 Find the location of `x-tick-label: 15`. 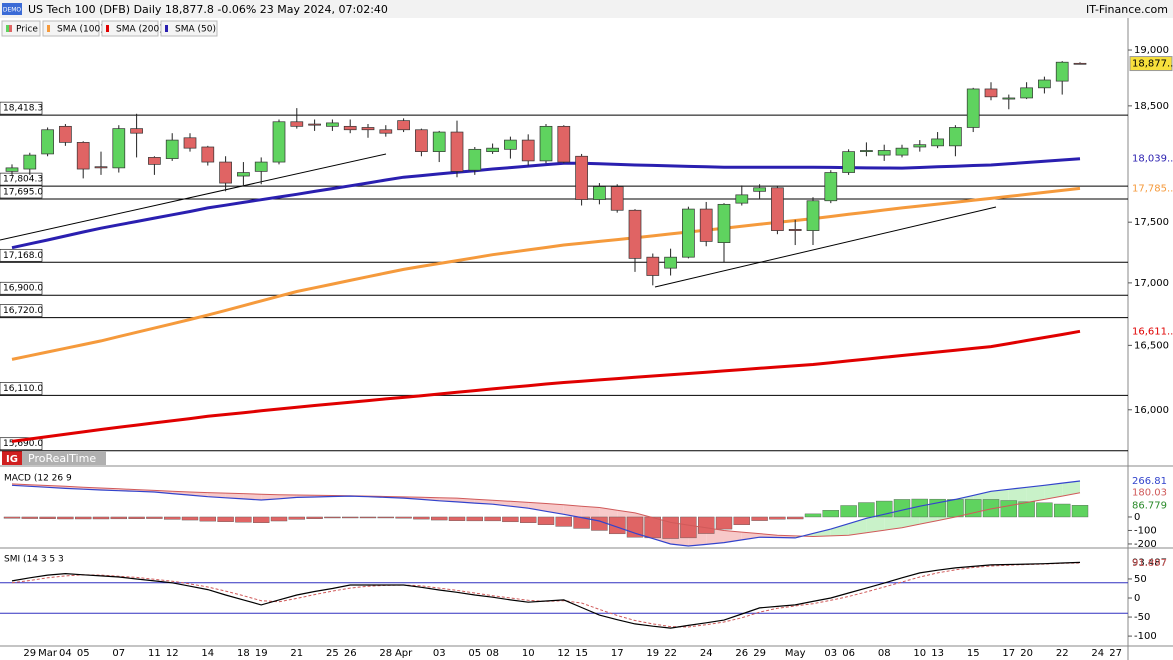

x-tick-label: 15 is located at coordinates (581, 653).